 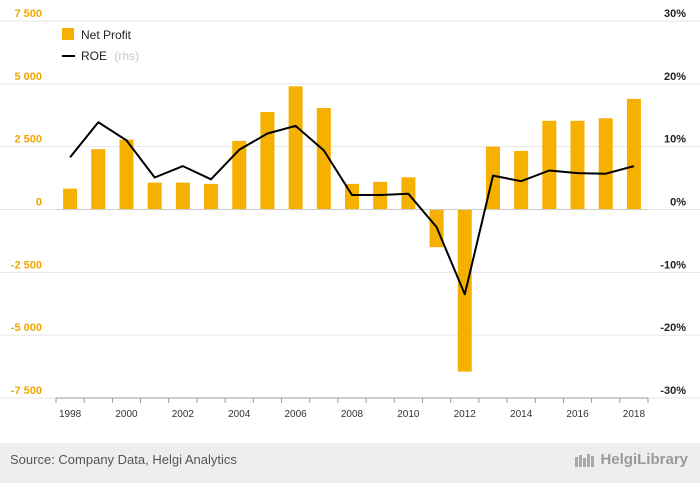 I want to click on x-tick-label: 2014, so click(x=521, y=414).